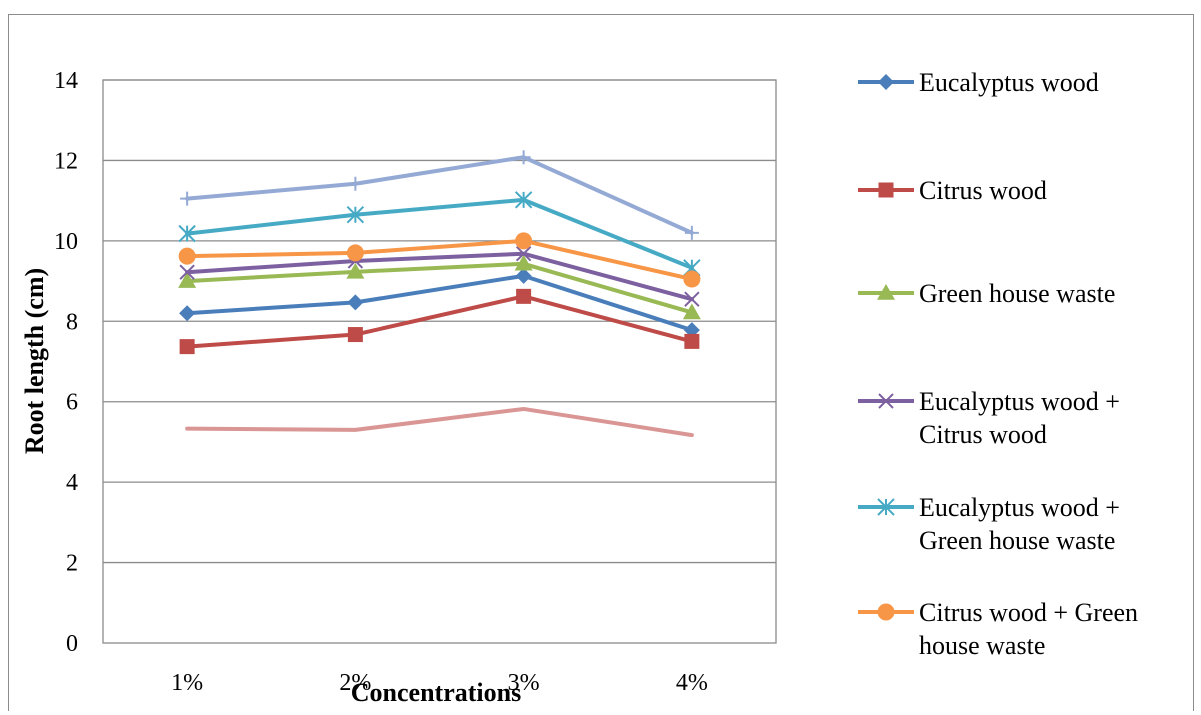 The width and height of the screenshot is (1201, 715). What do you see at coordinates (72, 644) in the screenshot?
I see `y-tick-label-0: 0` at bounding box center [72, 644].